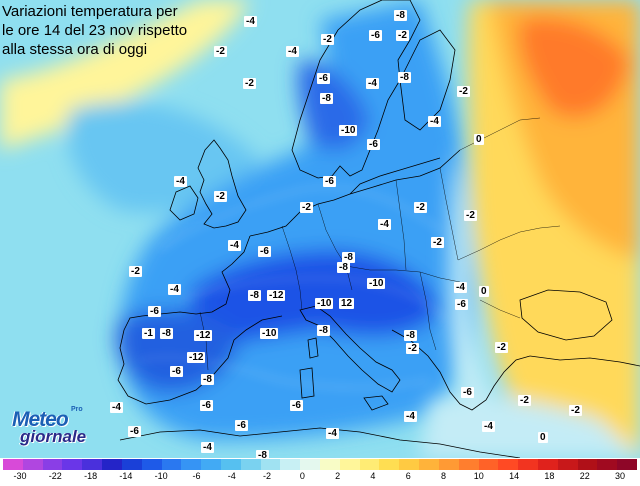 Image resolution: width=640 pixels, height=486 pixels. What do you see at coordinates (196, 476) in the screenshot?
I see `scale-tick-label: -6` at bounding box center [196, 476].